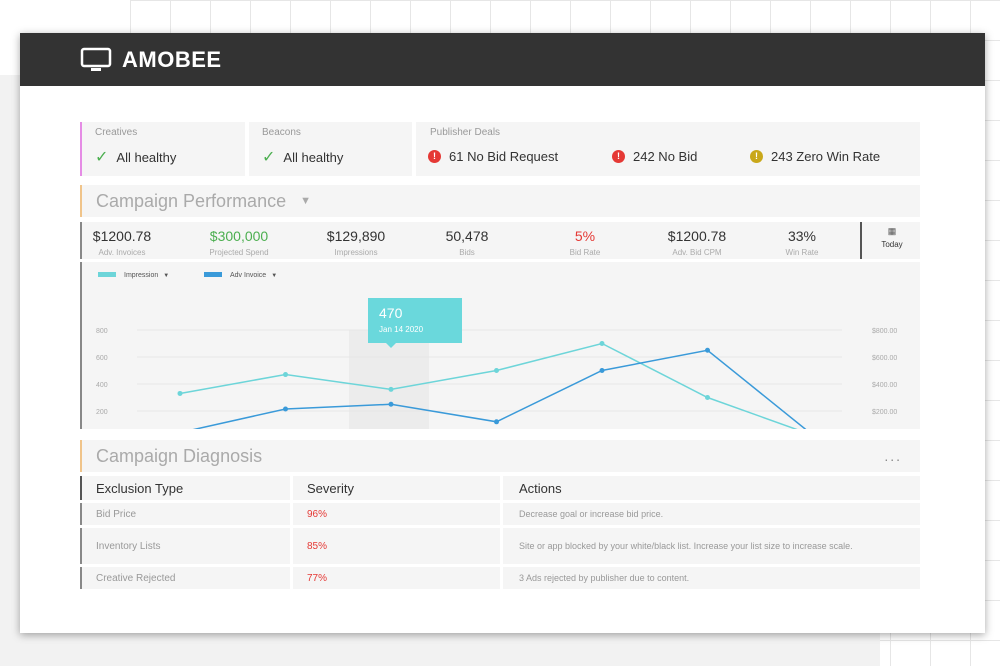 This screenshot has height=666, width=1000. I want to click on metric: $1200.78 Adv. Bid CPM, so click(697, 242).